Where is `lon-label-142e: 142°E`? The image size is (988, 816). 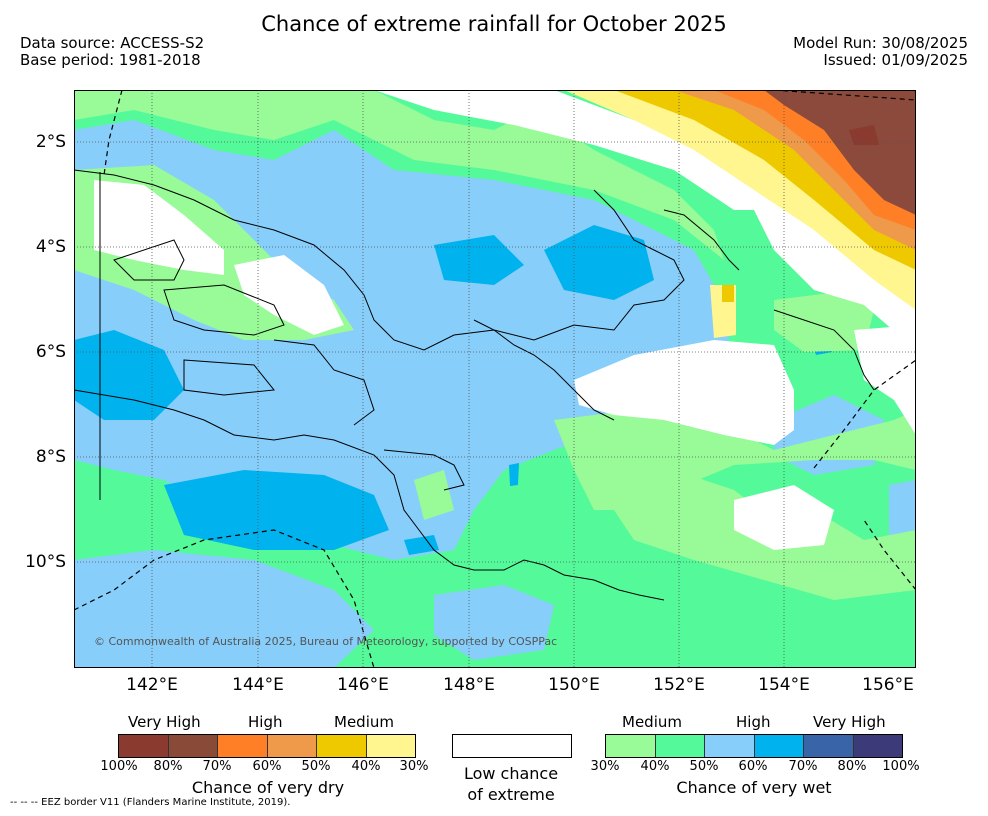
lon-label-142e: 142°E is located at coordinates (152, 685).